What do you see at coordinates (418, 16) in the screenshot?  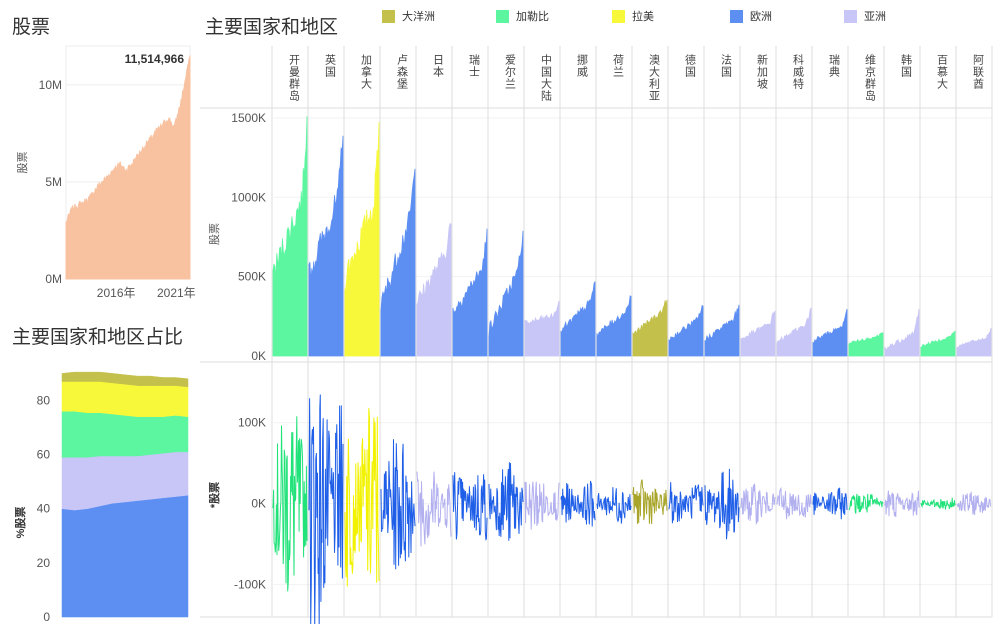 I see `legend-label-oceania: 大洋洲` at bounding box center [418, 16].